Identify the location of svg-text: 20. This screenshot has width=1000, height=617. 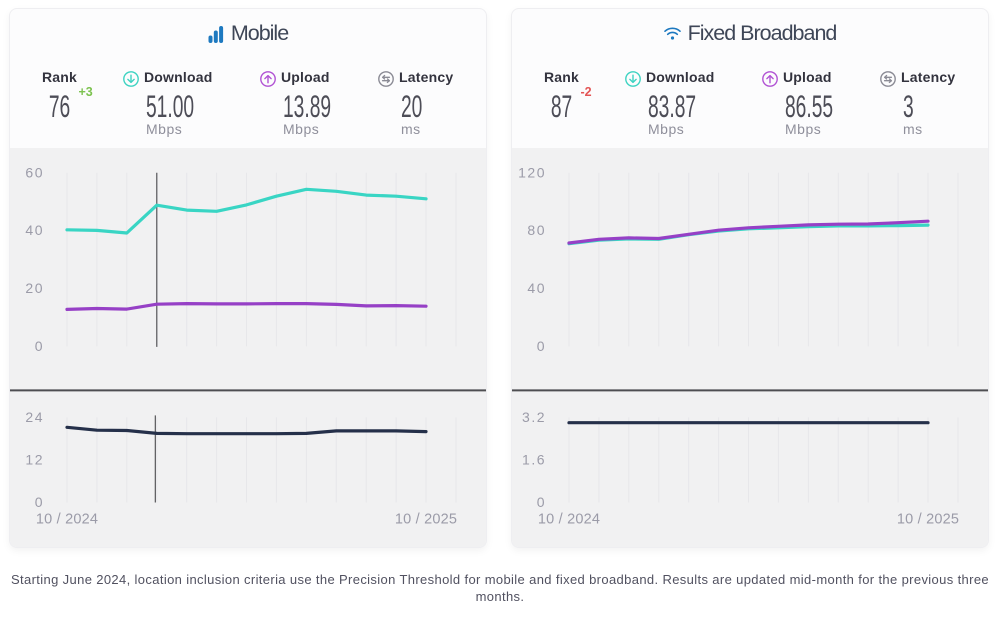
(34, 288).